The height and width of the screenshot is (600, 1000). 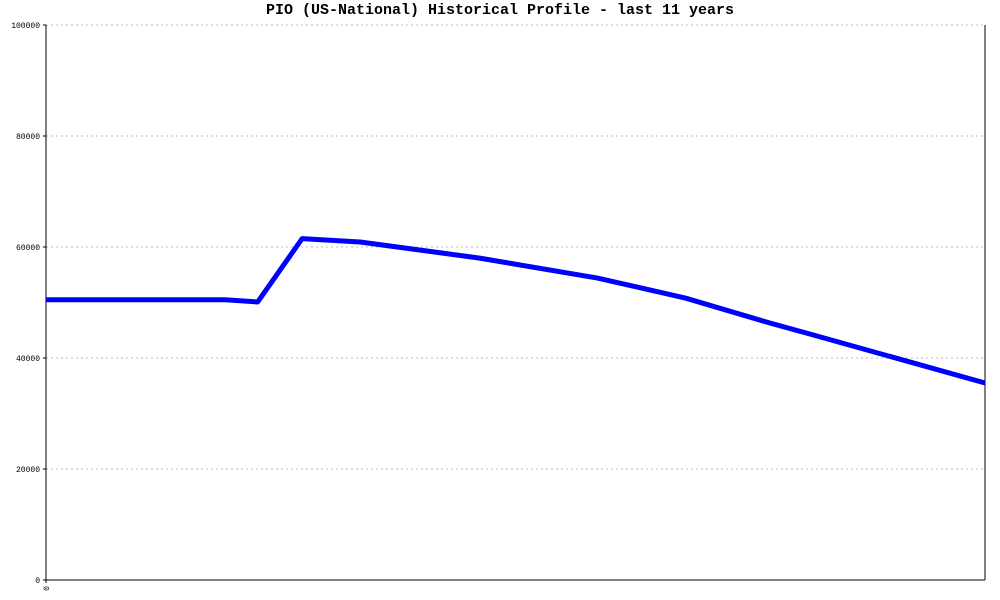 I want to click on y-tick-label: 40000, so click(x=28, y=359).